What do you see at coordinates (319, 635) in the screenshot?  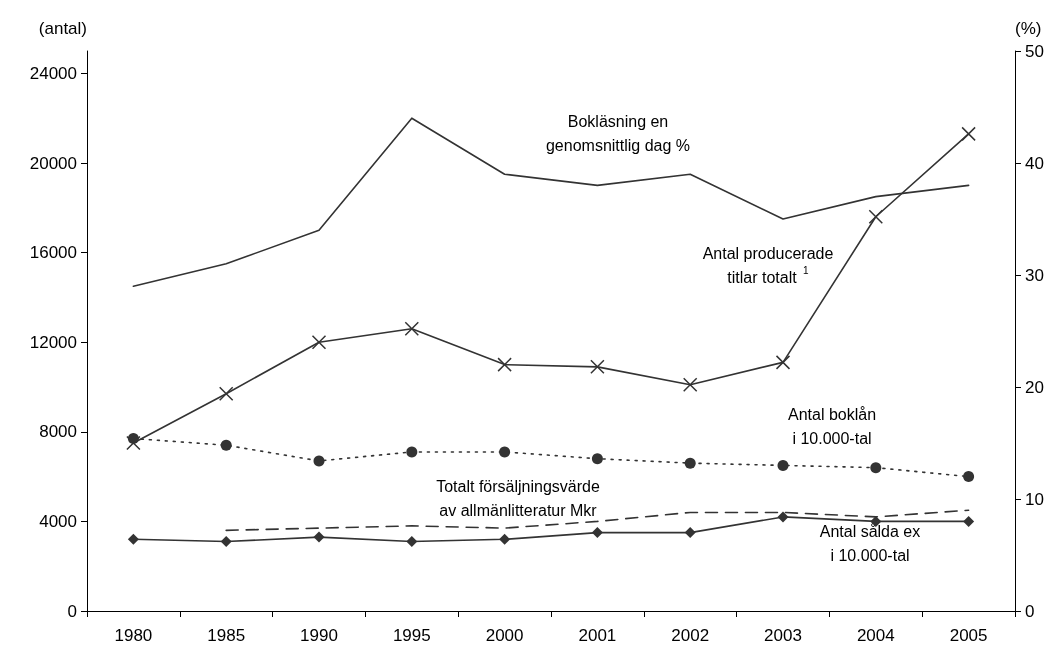 I see `x-tick-label: 1990` at bounding box center [319, 635].